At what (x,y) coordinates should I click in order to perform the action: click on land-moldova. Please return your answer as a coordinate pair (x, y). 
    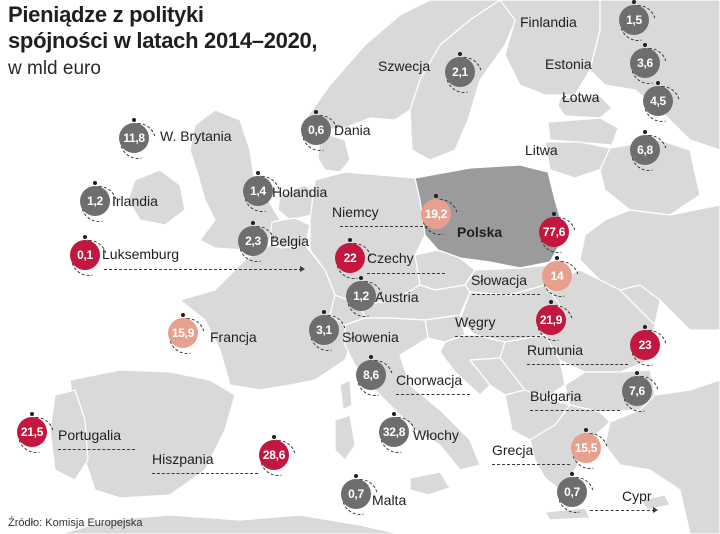
    Looking at the image, I should click on (640, 305).